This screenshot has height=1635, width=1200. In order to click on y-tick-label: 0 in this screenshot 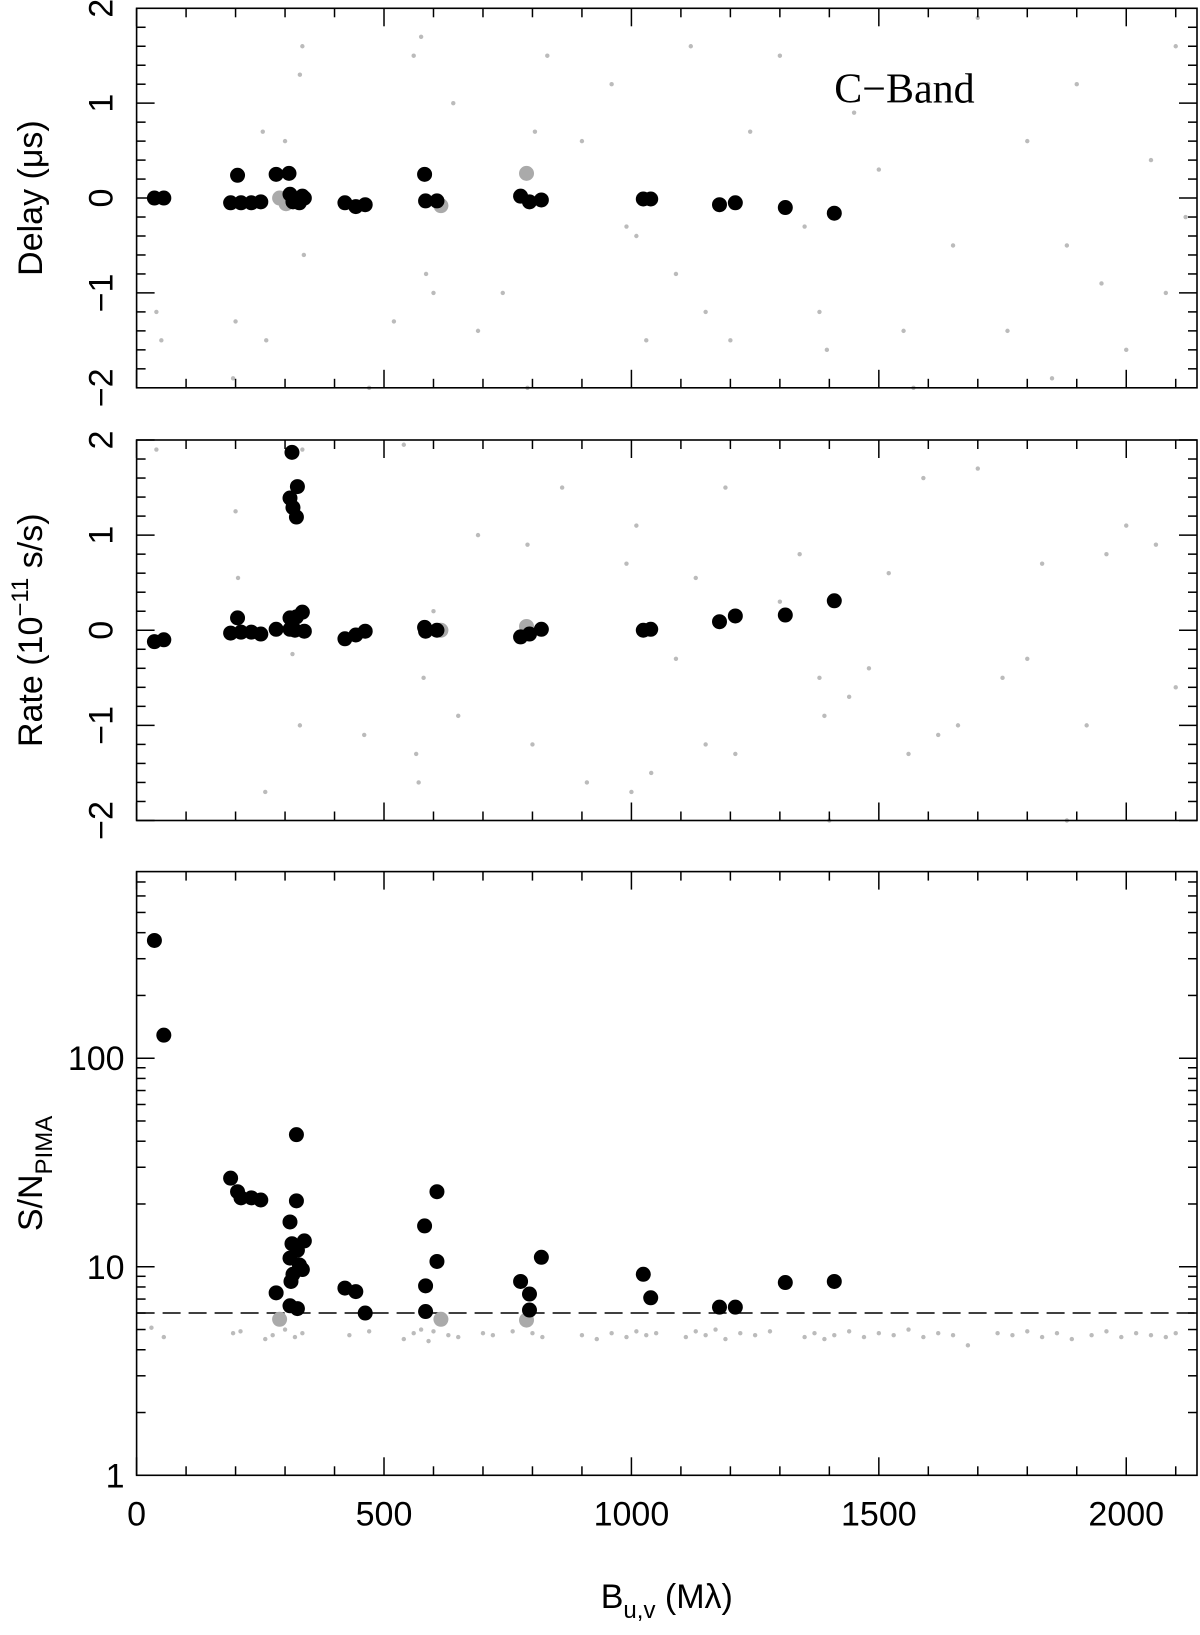, I will do `click(102, 630)`.